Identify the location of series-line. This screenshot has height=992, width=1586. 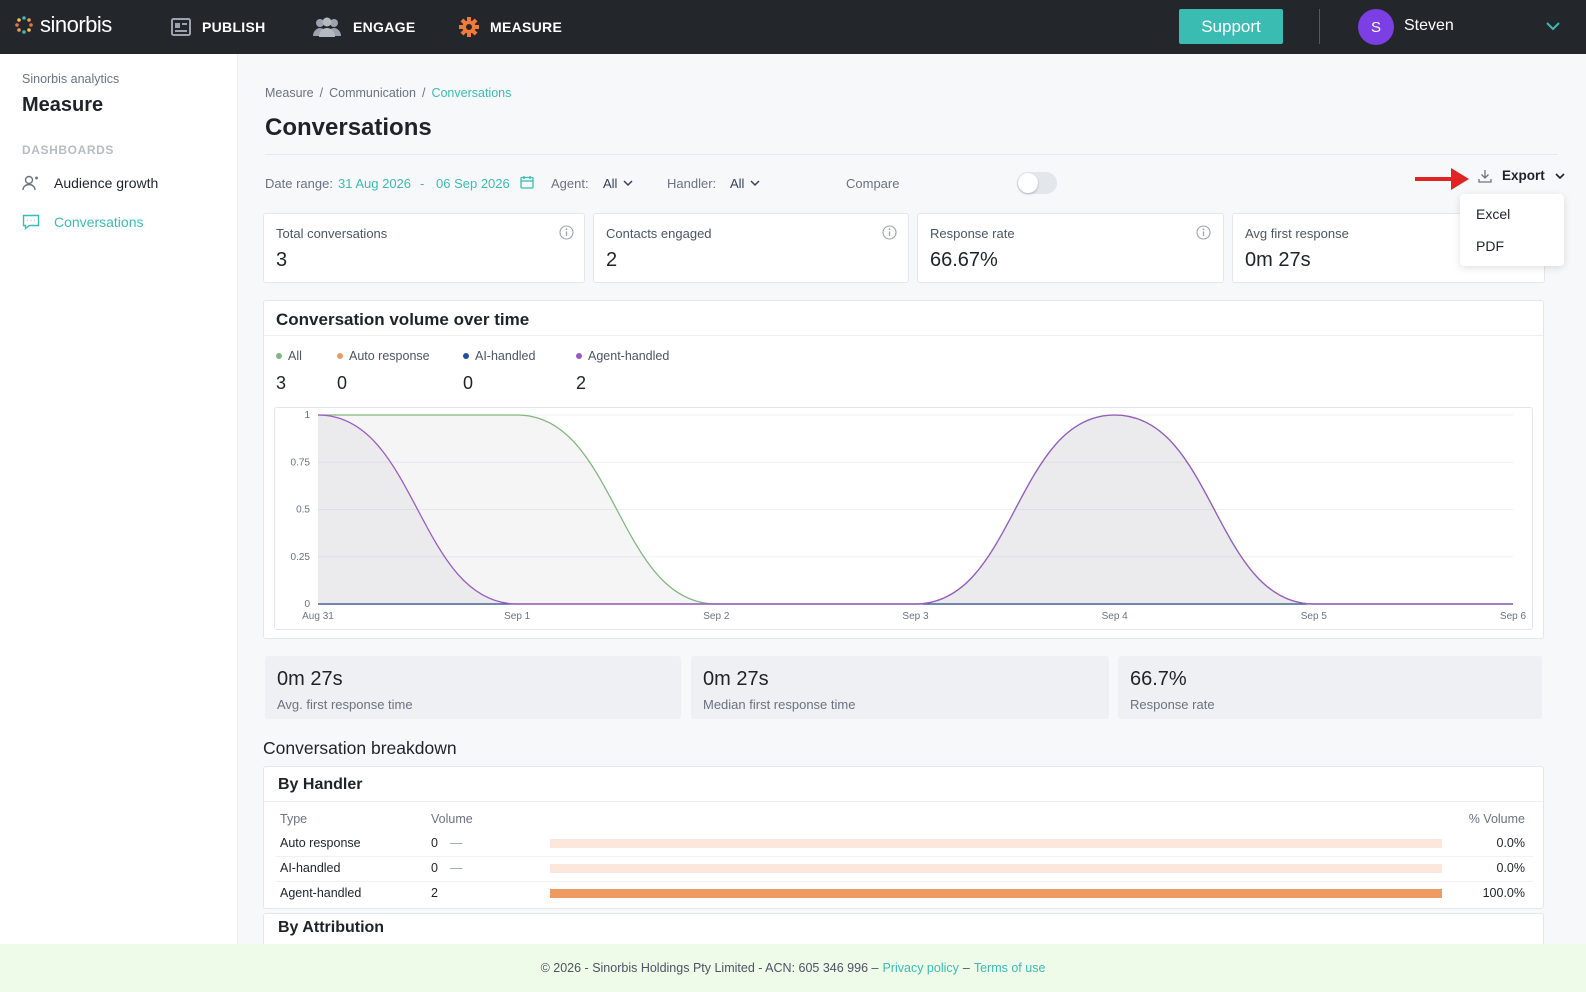
(915, 509).